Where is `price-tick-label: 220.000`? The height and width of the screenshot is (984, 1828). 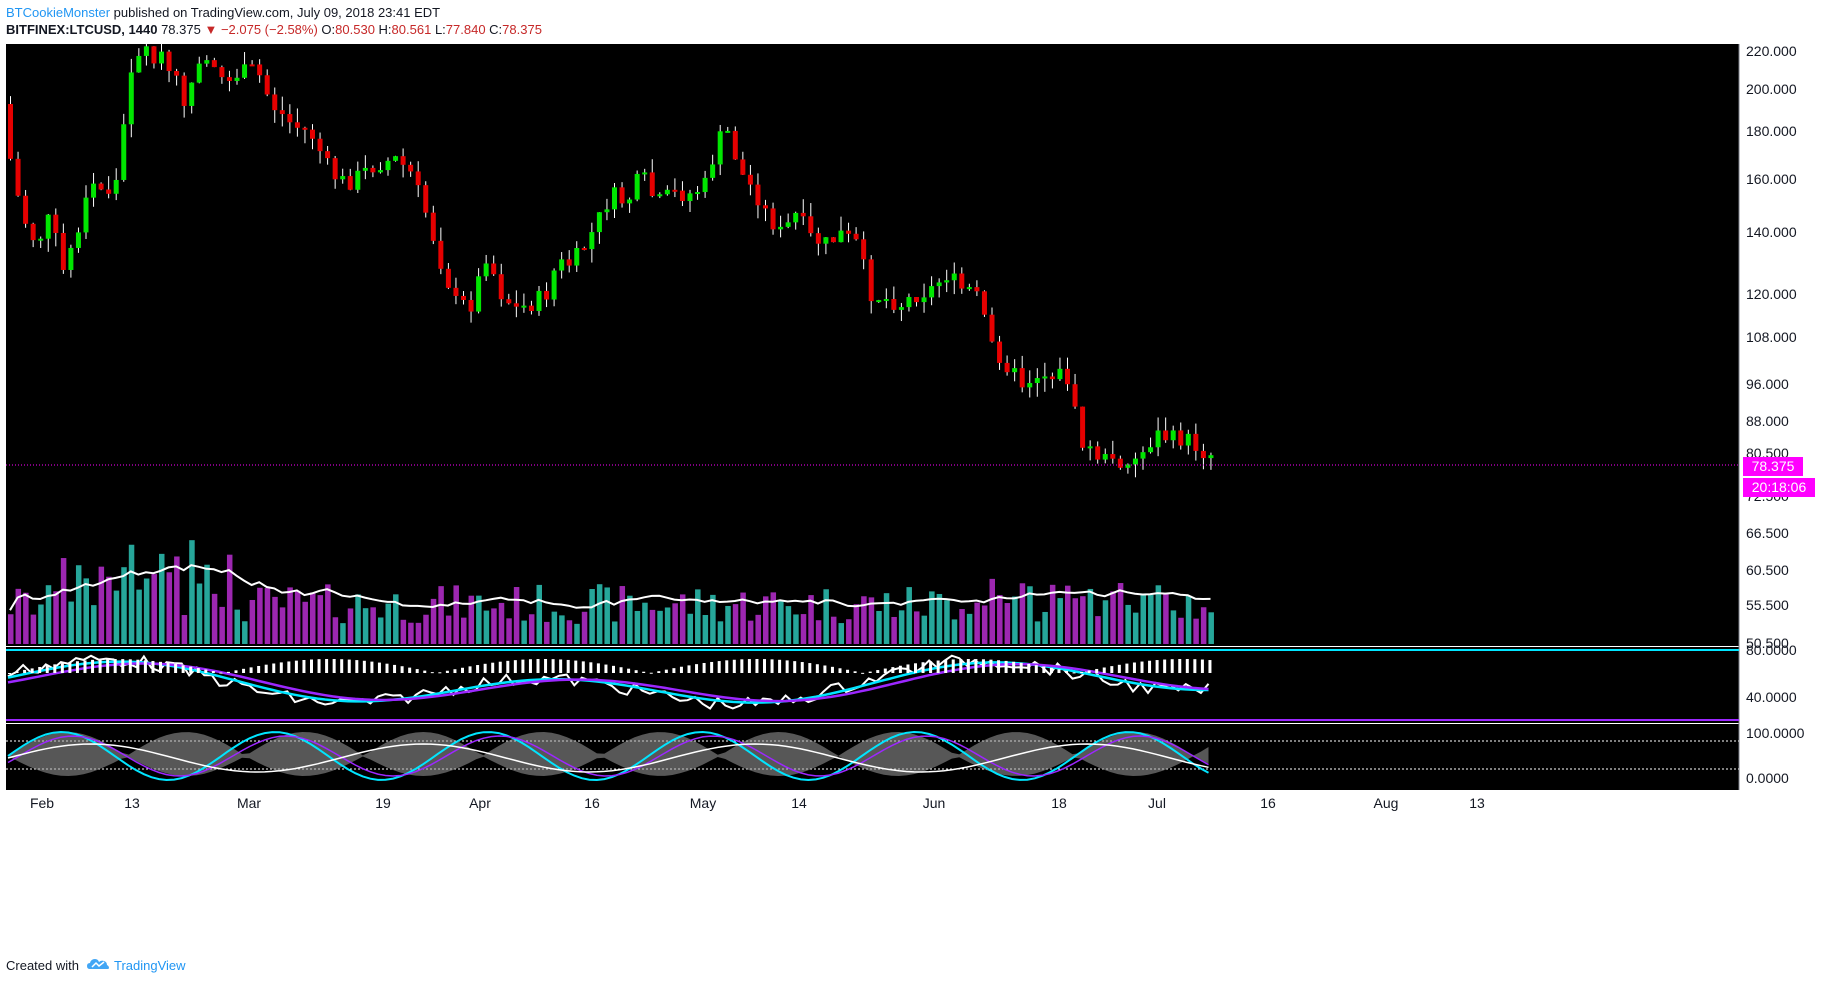 price-tick-label: 220.000 is located at coordinates (1771, 51).